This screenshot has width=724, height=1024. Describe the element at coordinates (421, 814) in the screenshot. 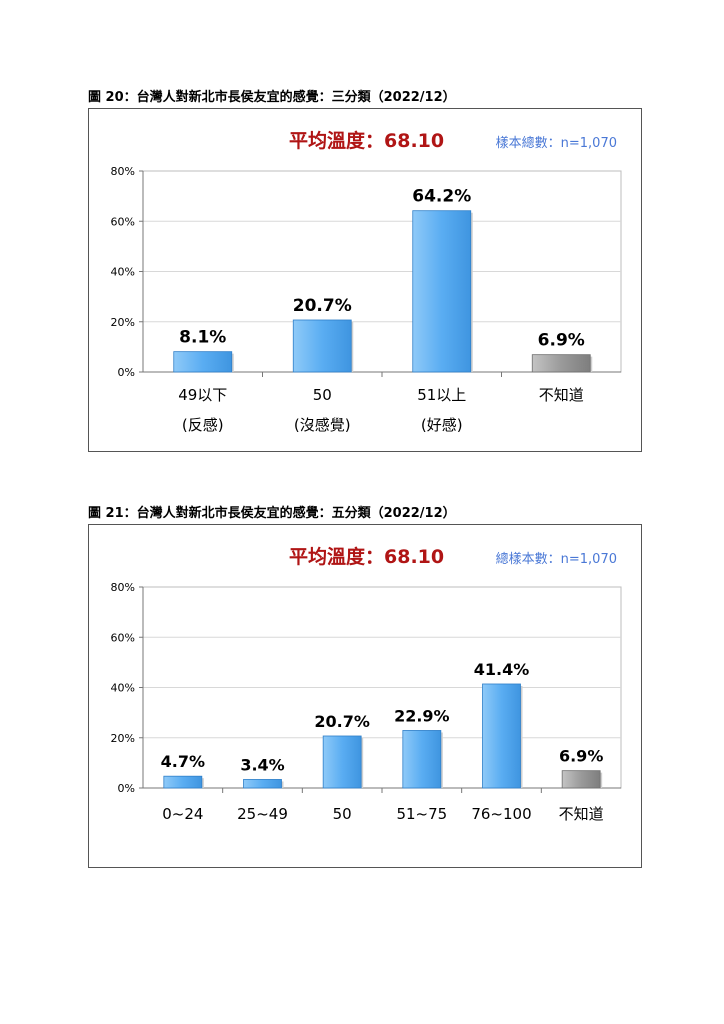

I see `category-label: 51~75` at that location.